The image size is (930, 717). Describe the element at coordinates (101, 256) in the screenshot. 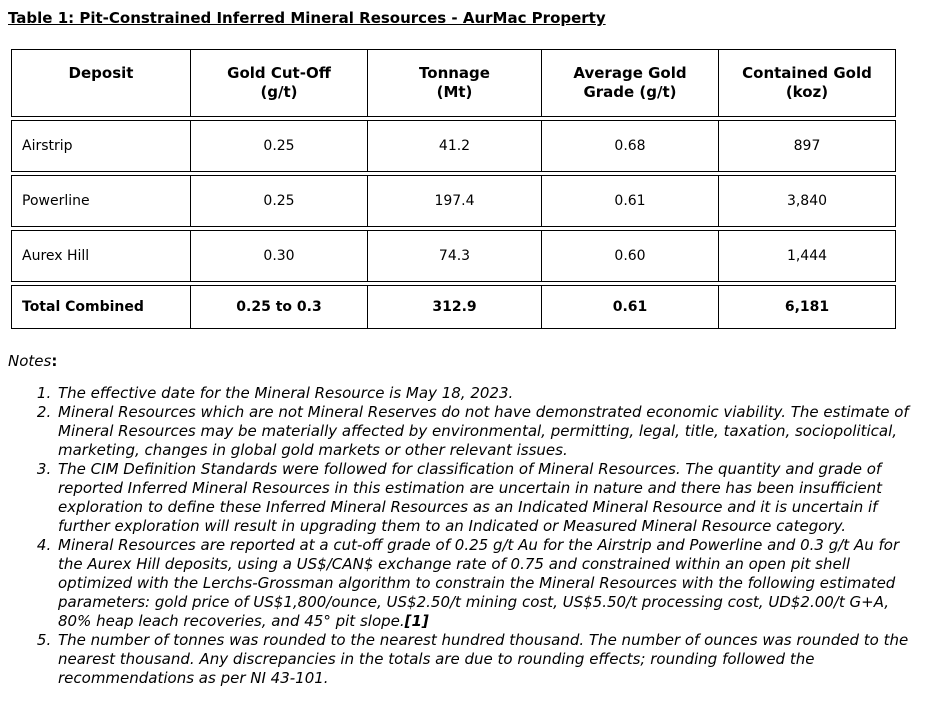

I see `cell-deposit: Aurex Hill` at that location.